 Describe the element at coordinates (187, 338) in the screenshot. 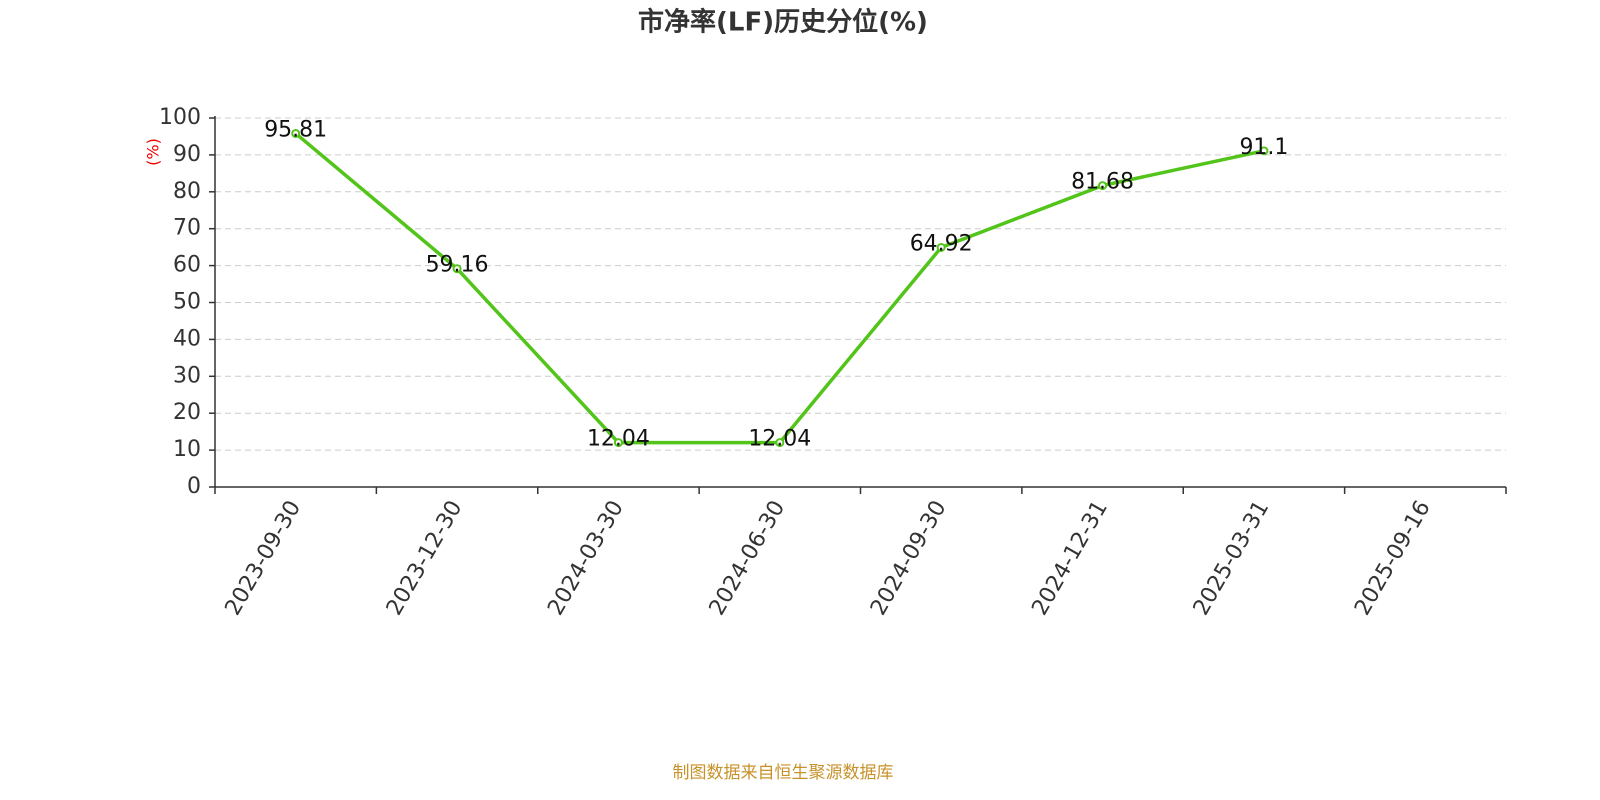

I see `y-tick-label: 40` at that location.